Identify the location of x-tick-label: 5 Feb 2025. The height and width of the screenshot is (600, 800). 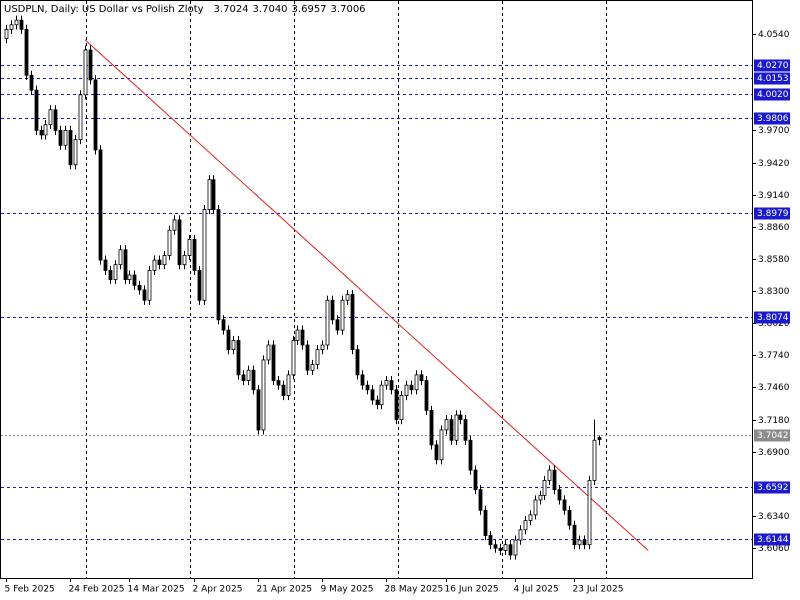
(30, 590).